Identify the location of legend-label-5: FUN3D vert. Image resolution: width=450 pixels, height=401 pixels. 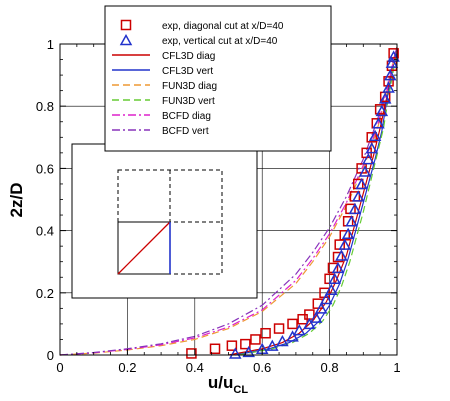
(188, 101).